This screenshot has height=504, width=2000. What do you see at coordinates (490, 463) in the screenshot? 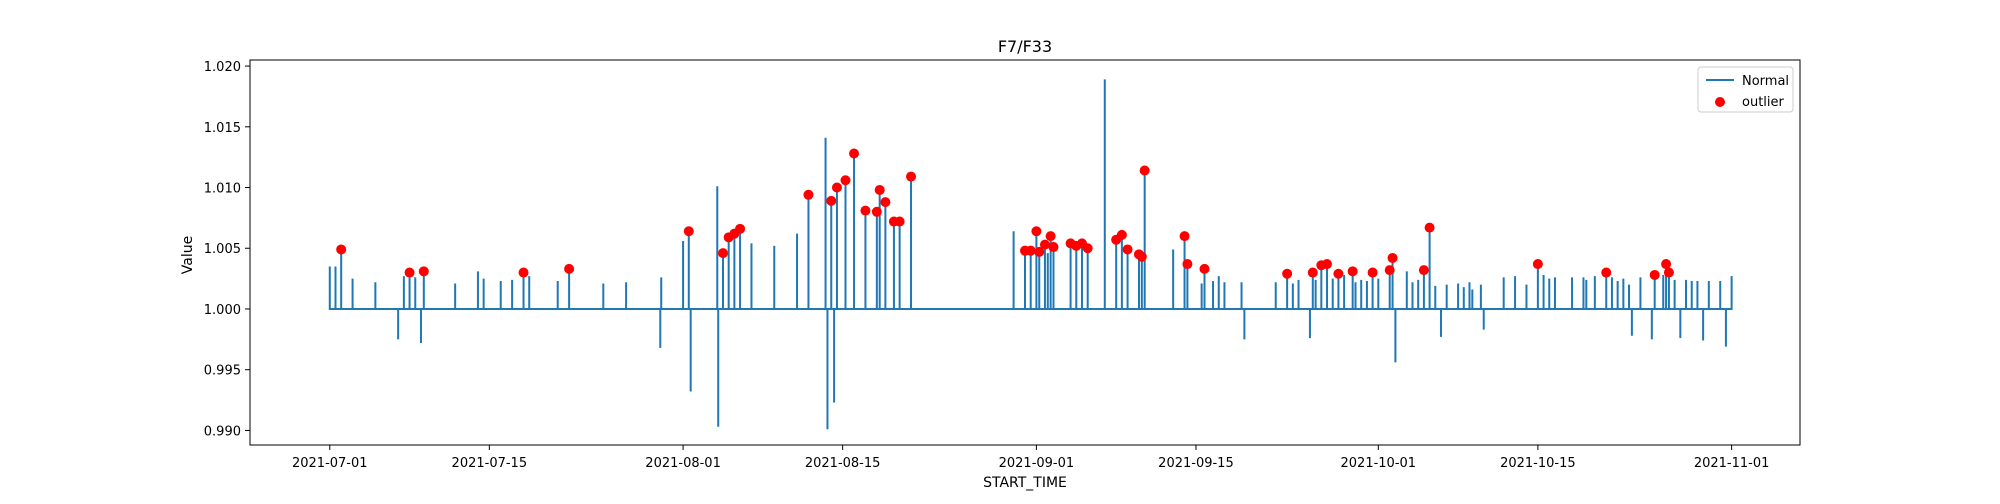
I see `x-tick-label: 2021-07-15` at bounding box center [490, 463].